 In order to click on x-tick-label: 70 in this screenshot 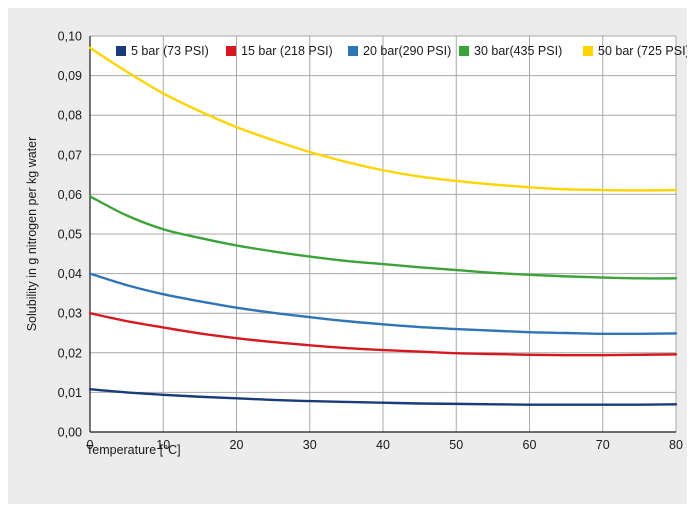, I will do `click(603, 445)`.